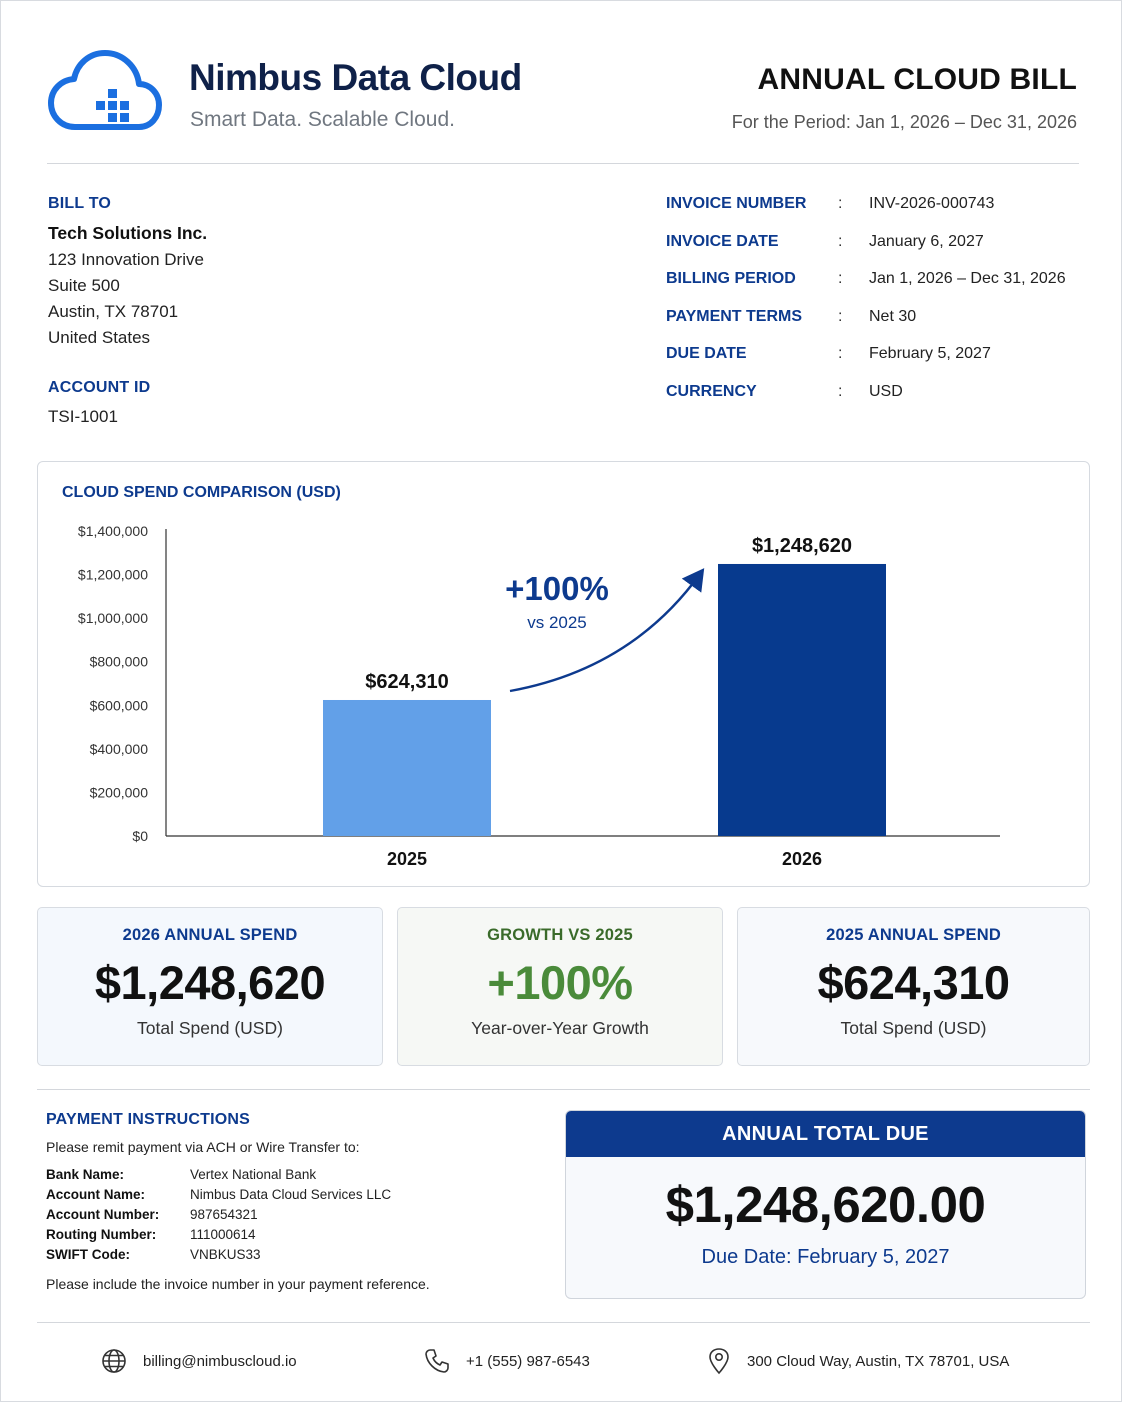 The width and height of the screenshot is (1122, 1402). What do you see at coordinates (201, 492) in the screenshot?
I see `chart-title: CLOUD SPEND COMPARISON (USD)` at bounding box center [201, 492].